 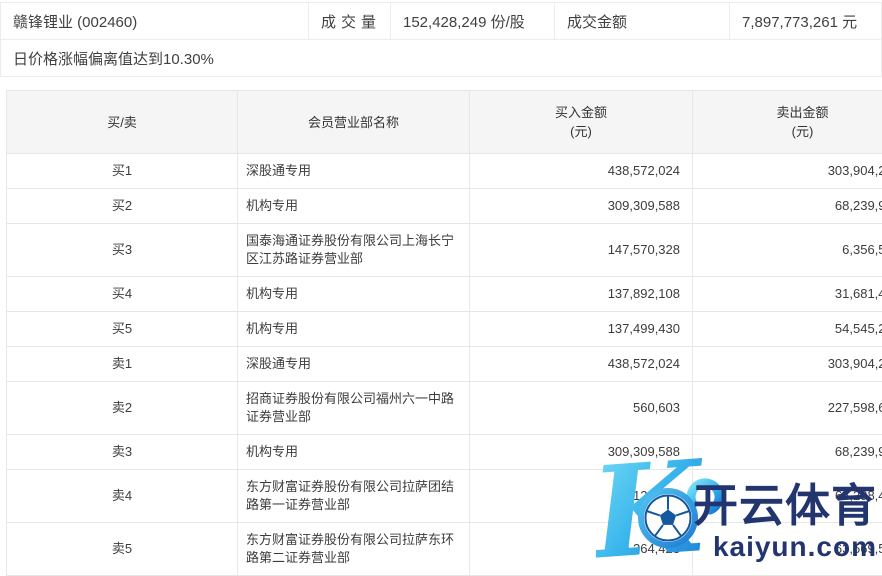 What do you see at coordinates (122, 408) in the screenshot?
I see `side-cell: 卖2` at bounding box center [122, 408].